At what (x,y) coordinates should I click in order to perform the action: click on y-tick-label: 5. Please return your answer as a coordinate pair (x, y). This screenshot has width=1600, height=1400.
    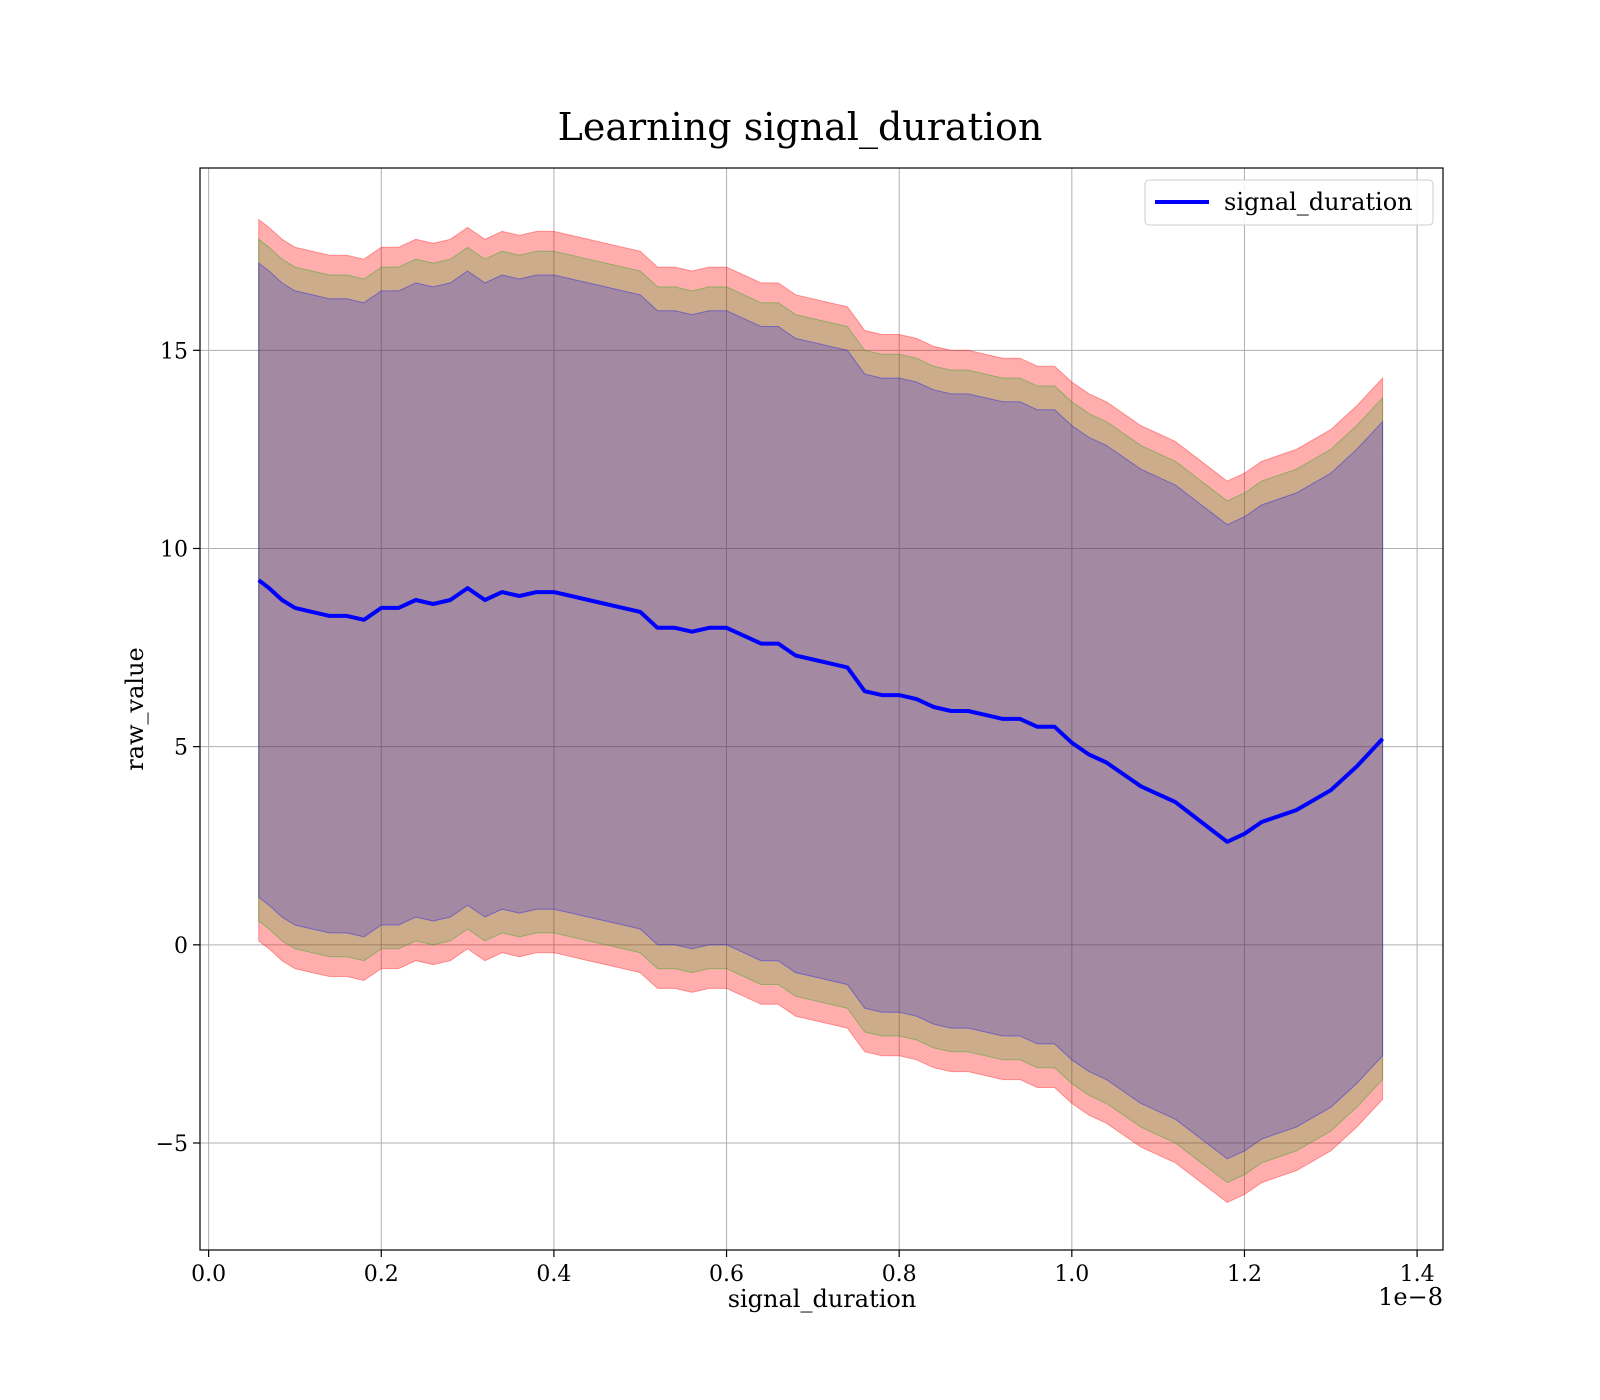
    Looking at the image, I should click on (181, 748).